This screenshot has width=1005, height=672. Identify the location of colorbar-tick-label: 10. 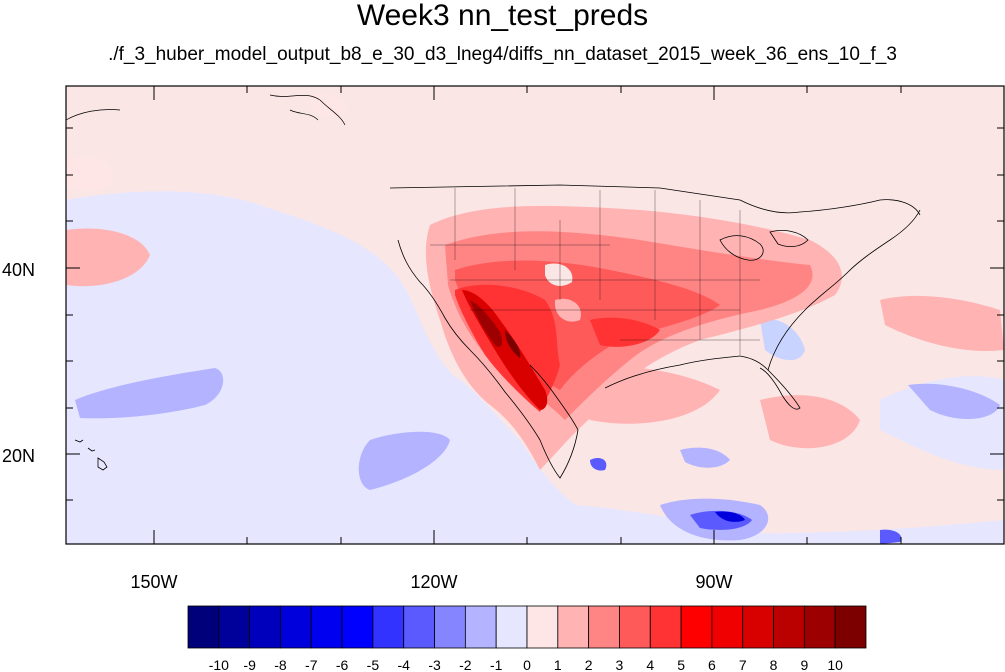
(835, 664).